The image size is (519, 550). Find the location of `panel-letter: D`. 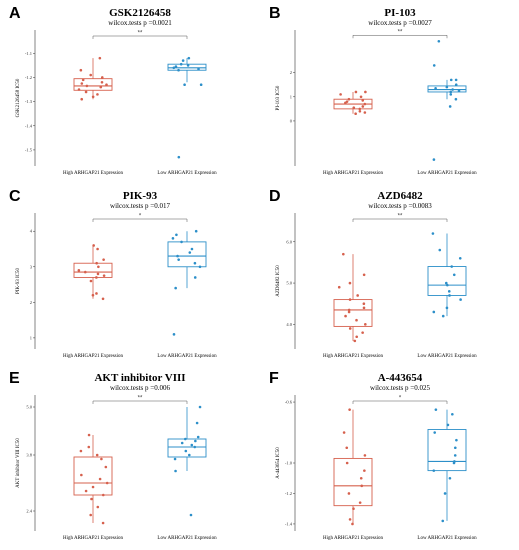

panel-letter: D is located at coordinates (275, 196).